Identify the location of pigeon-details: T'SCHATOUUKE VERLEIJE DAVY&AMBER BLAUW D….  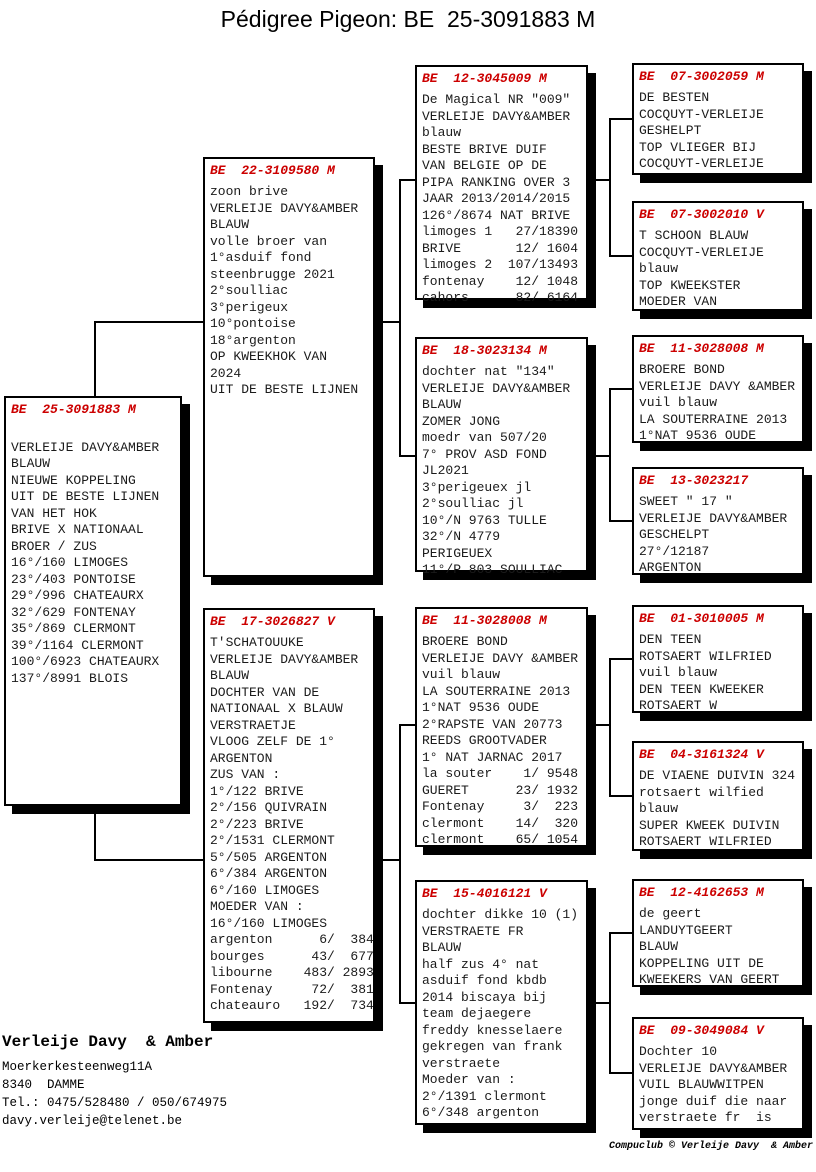
(292, 824).